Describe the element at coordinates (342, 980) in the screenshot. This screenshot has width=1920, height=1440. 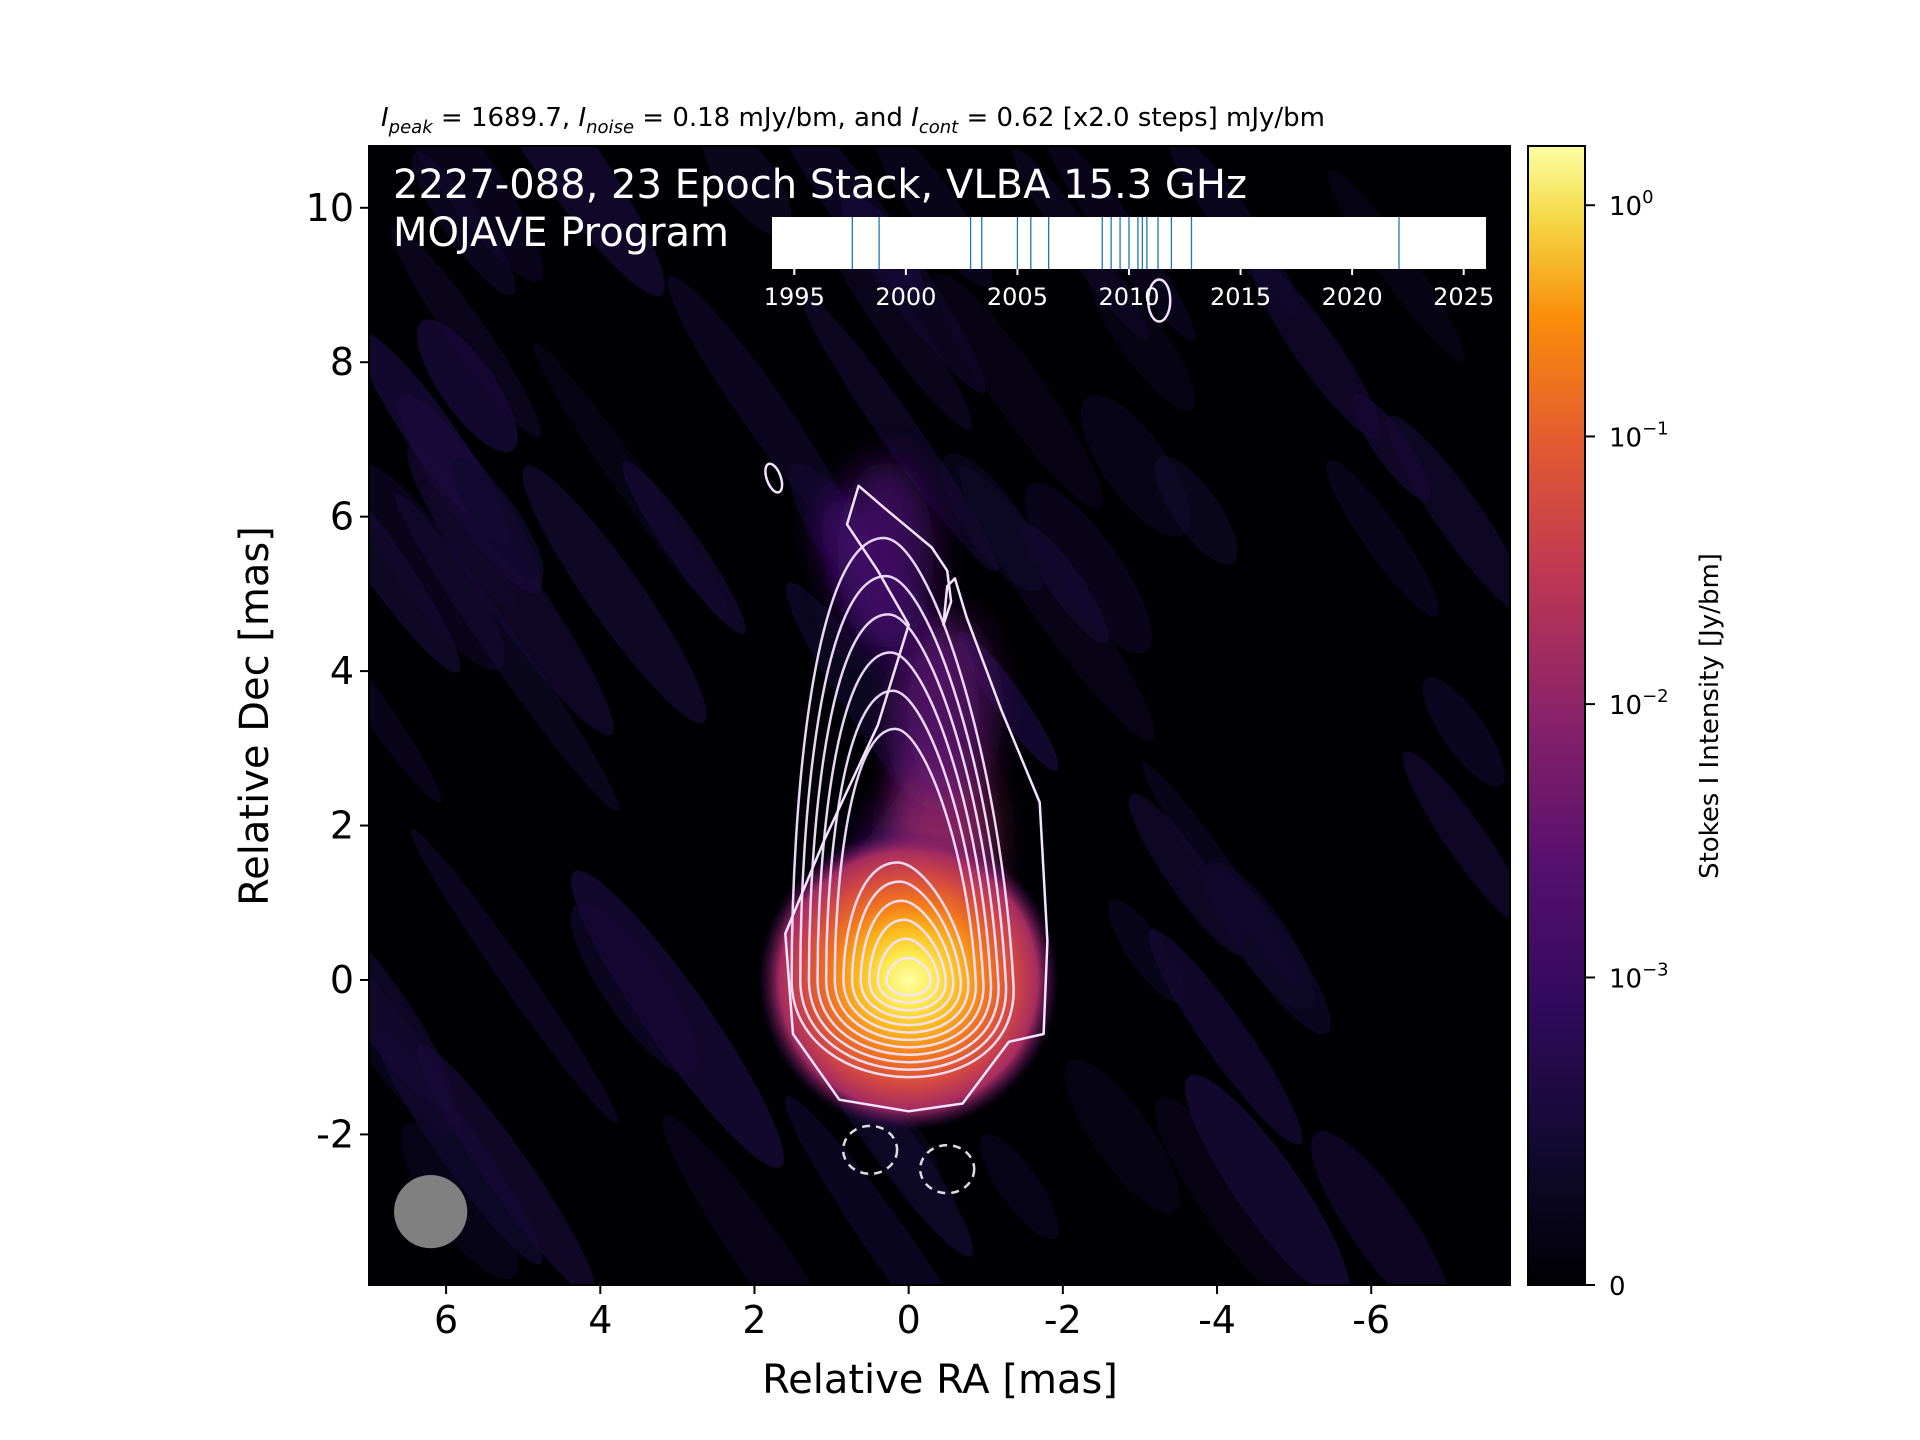
I see `y-tick-label: 0` at that location.